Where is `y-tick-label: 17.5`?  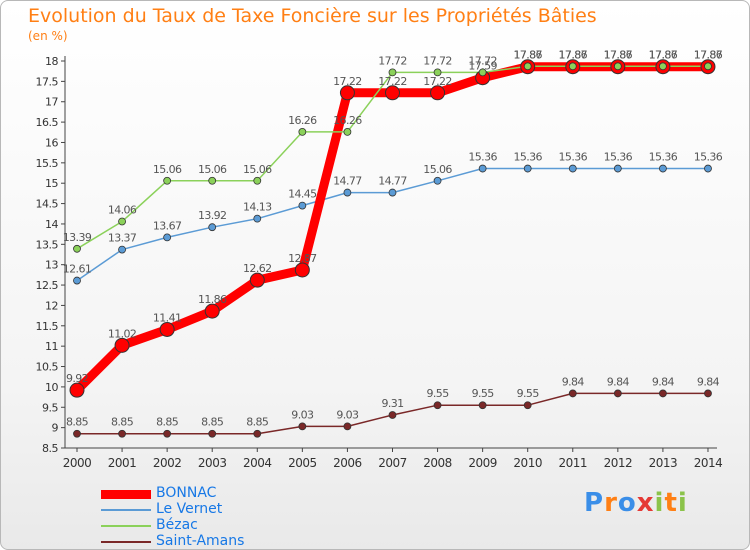
y-tick-label: 17.5 is located at coordinates (47, 81).